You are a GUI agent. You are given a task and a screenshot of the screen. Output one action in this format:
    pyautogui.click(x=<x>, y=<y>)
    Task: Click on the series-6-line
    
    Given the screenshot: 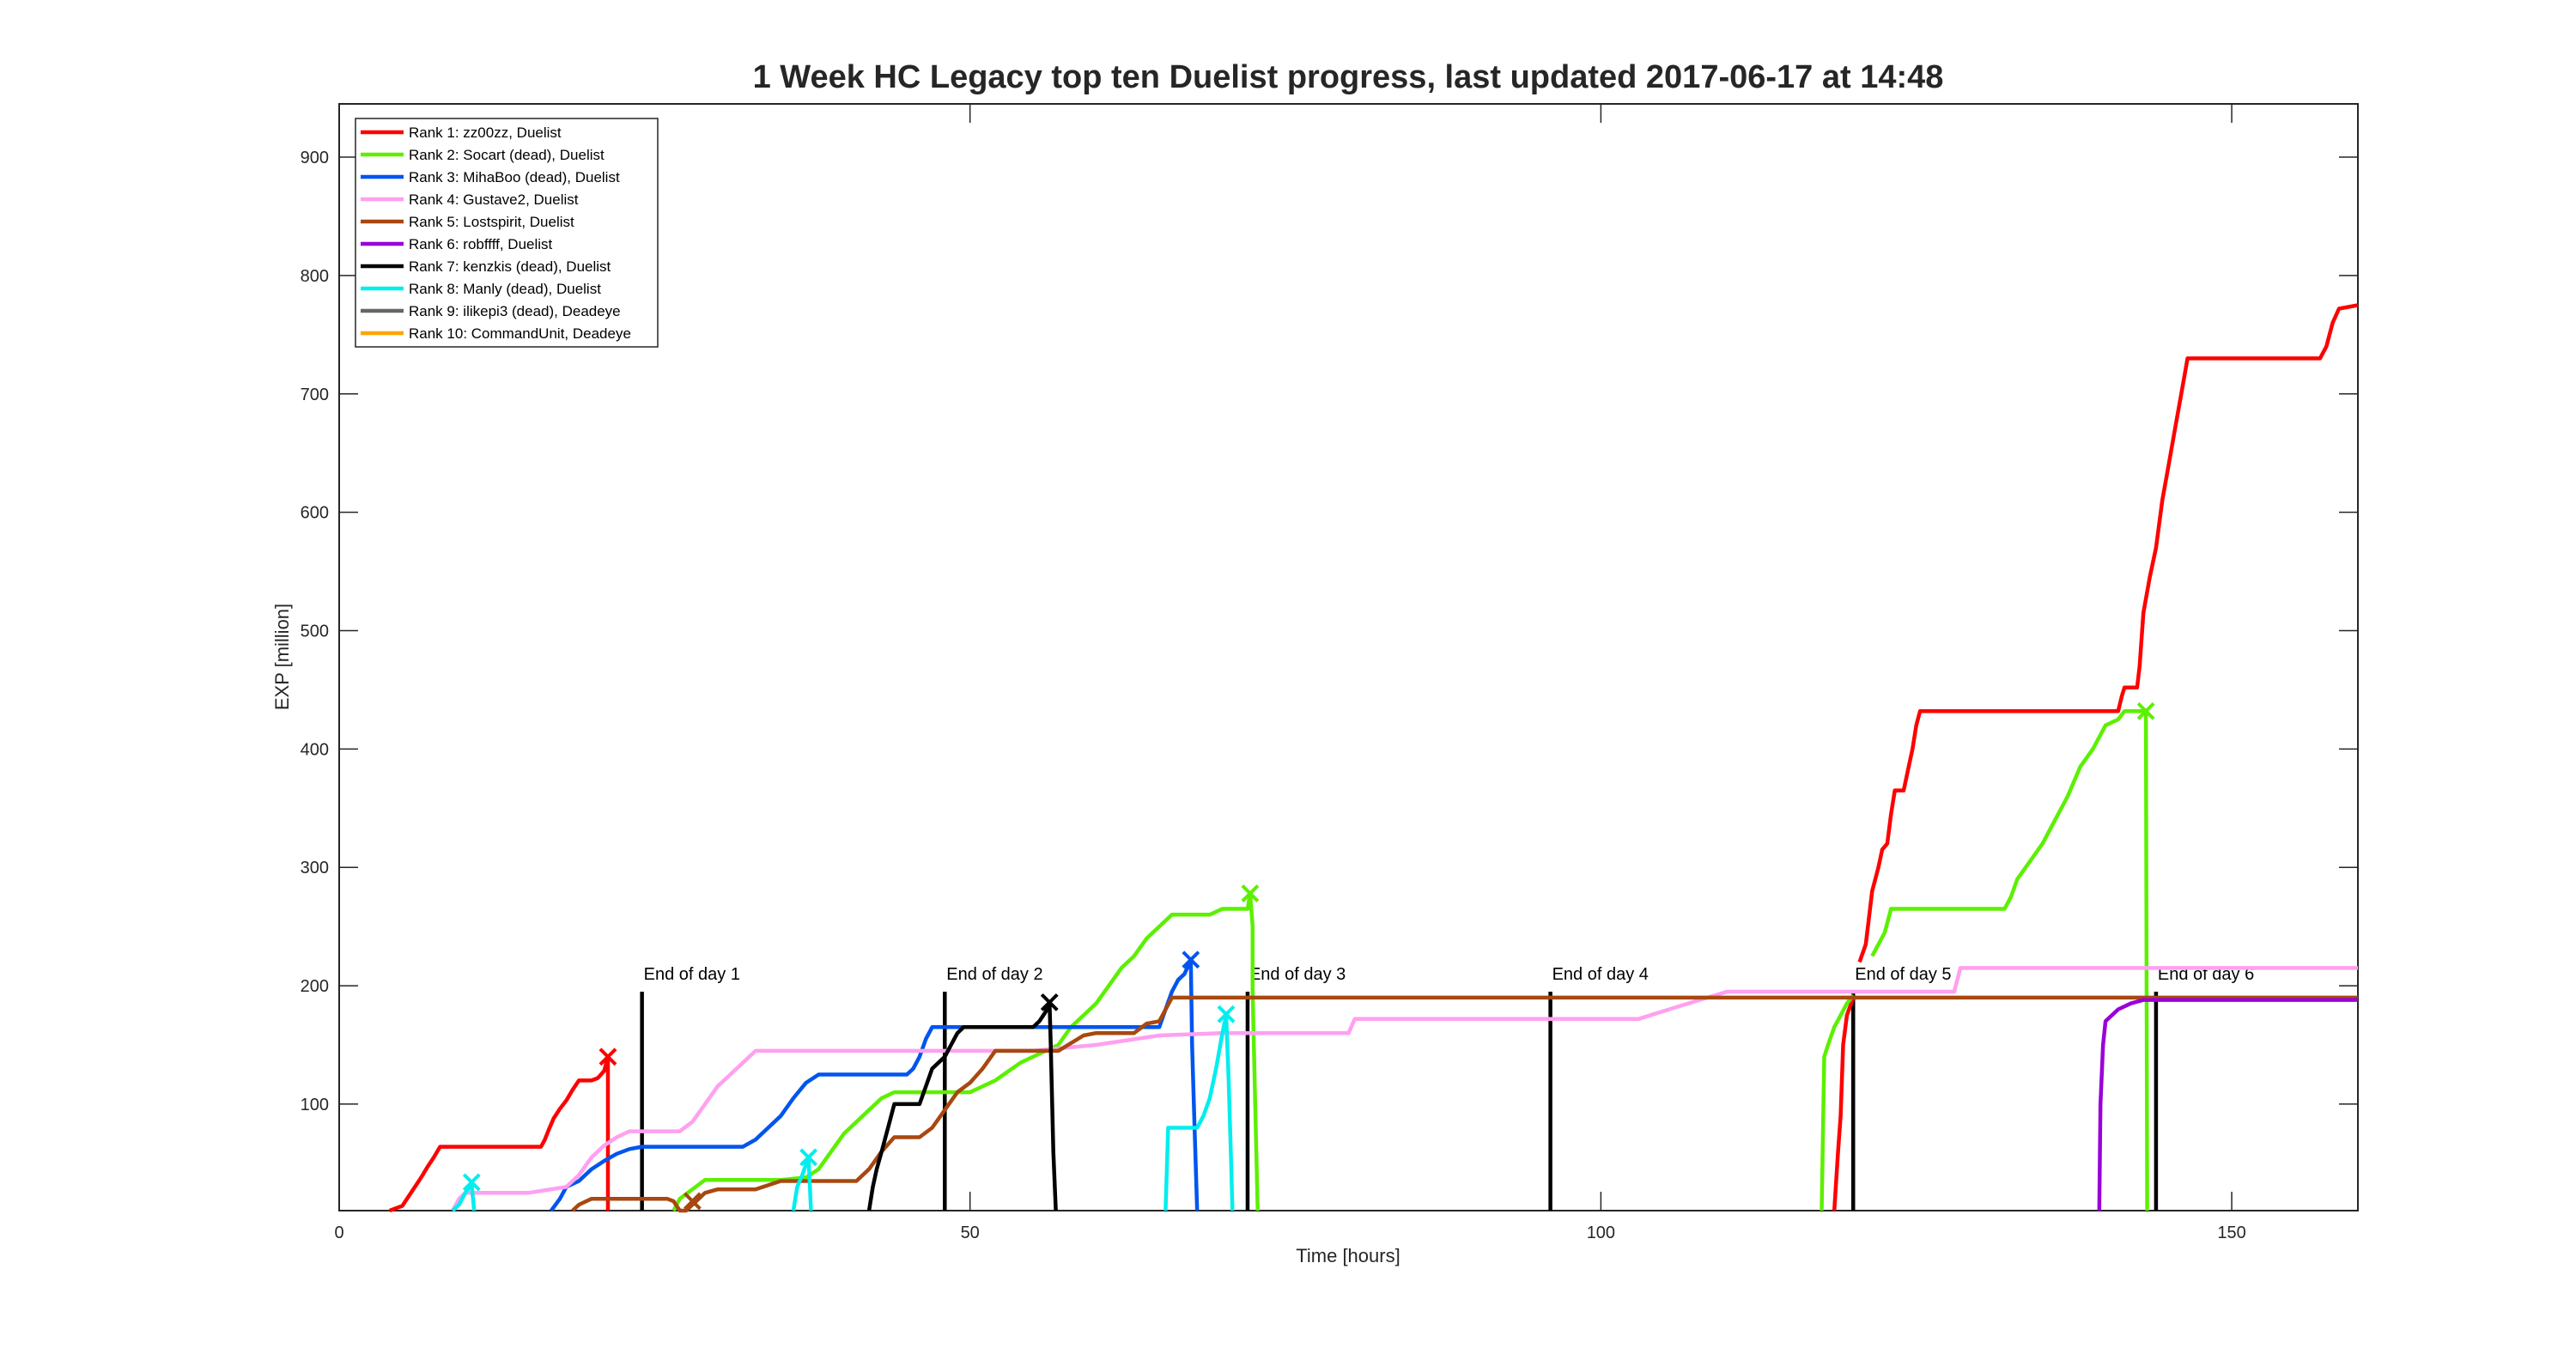 What is the action you would take?
    pyautogui.click(x=2228, y=1105)
    